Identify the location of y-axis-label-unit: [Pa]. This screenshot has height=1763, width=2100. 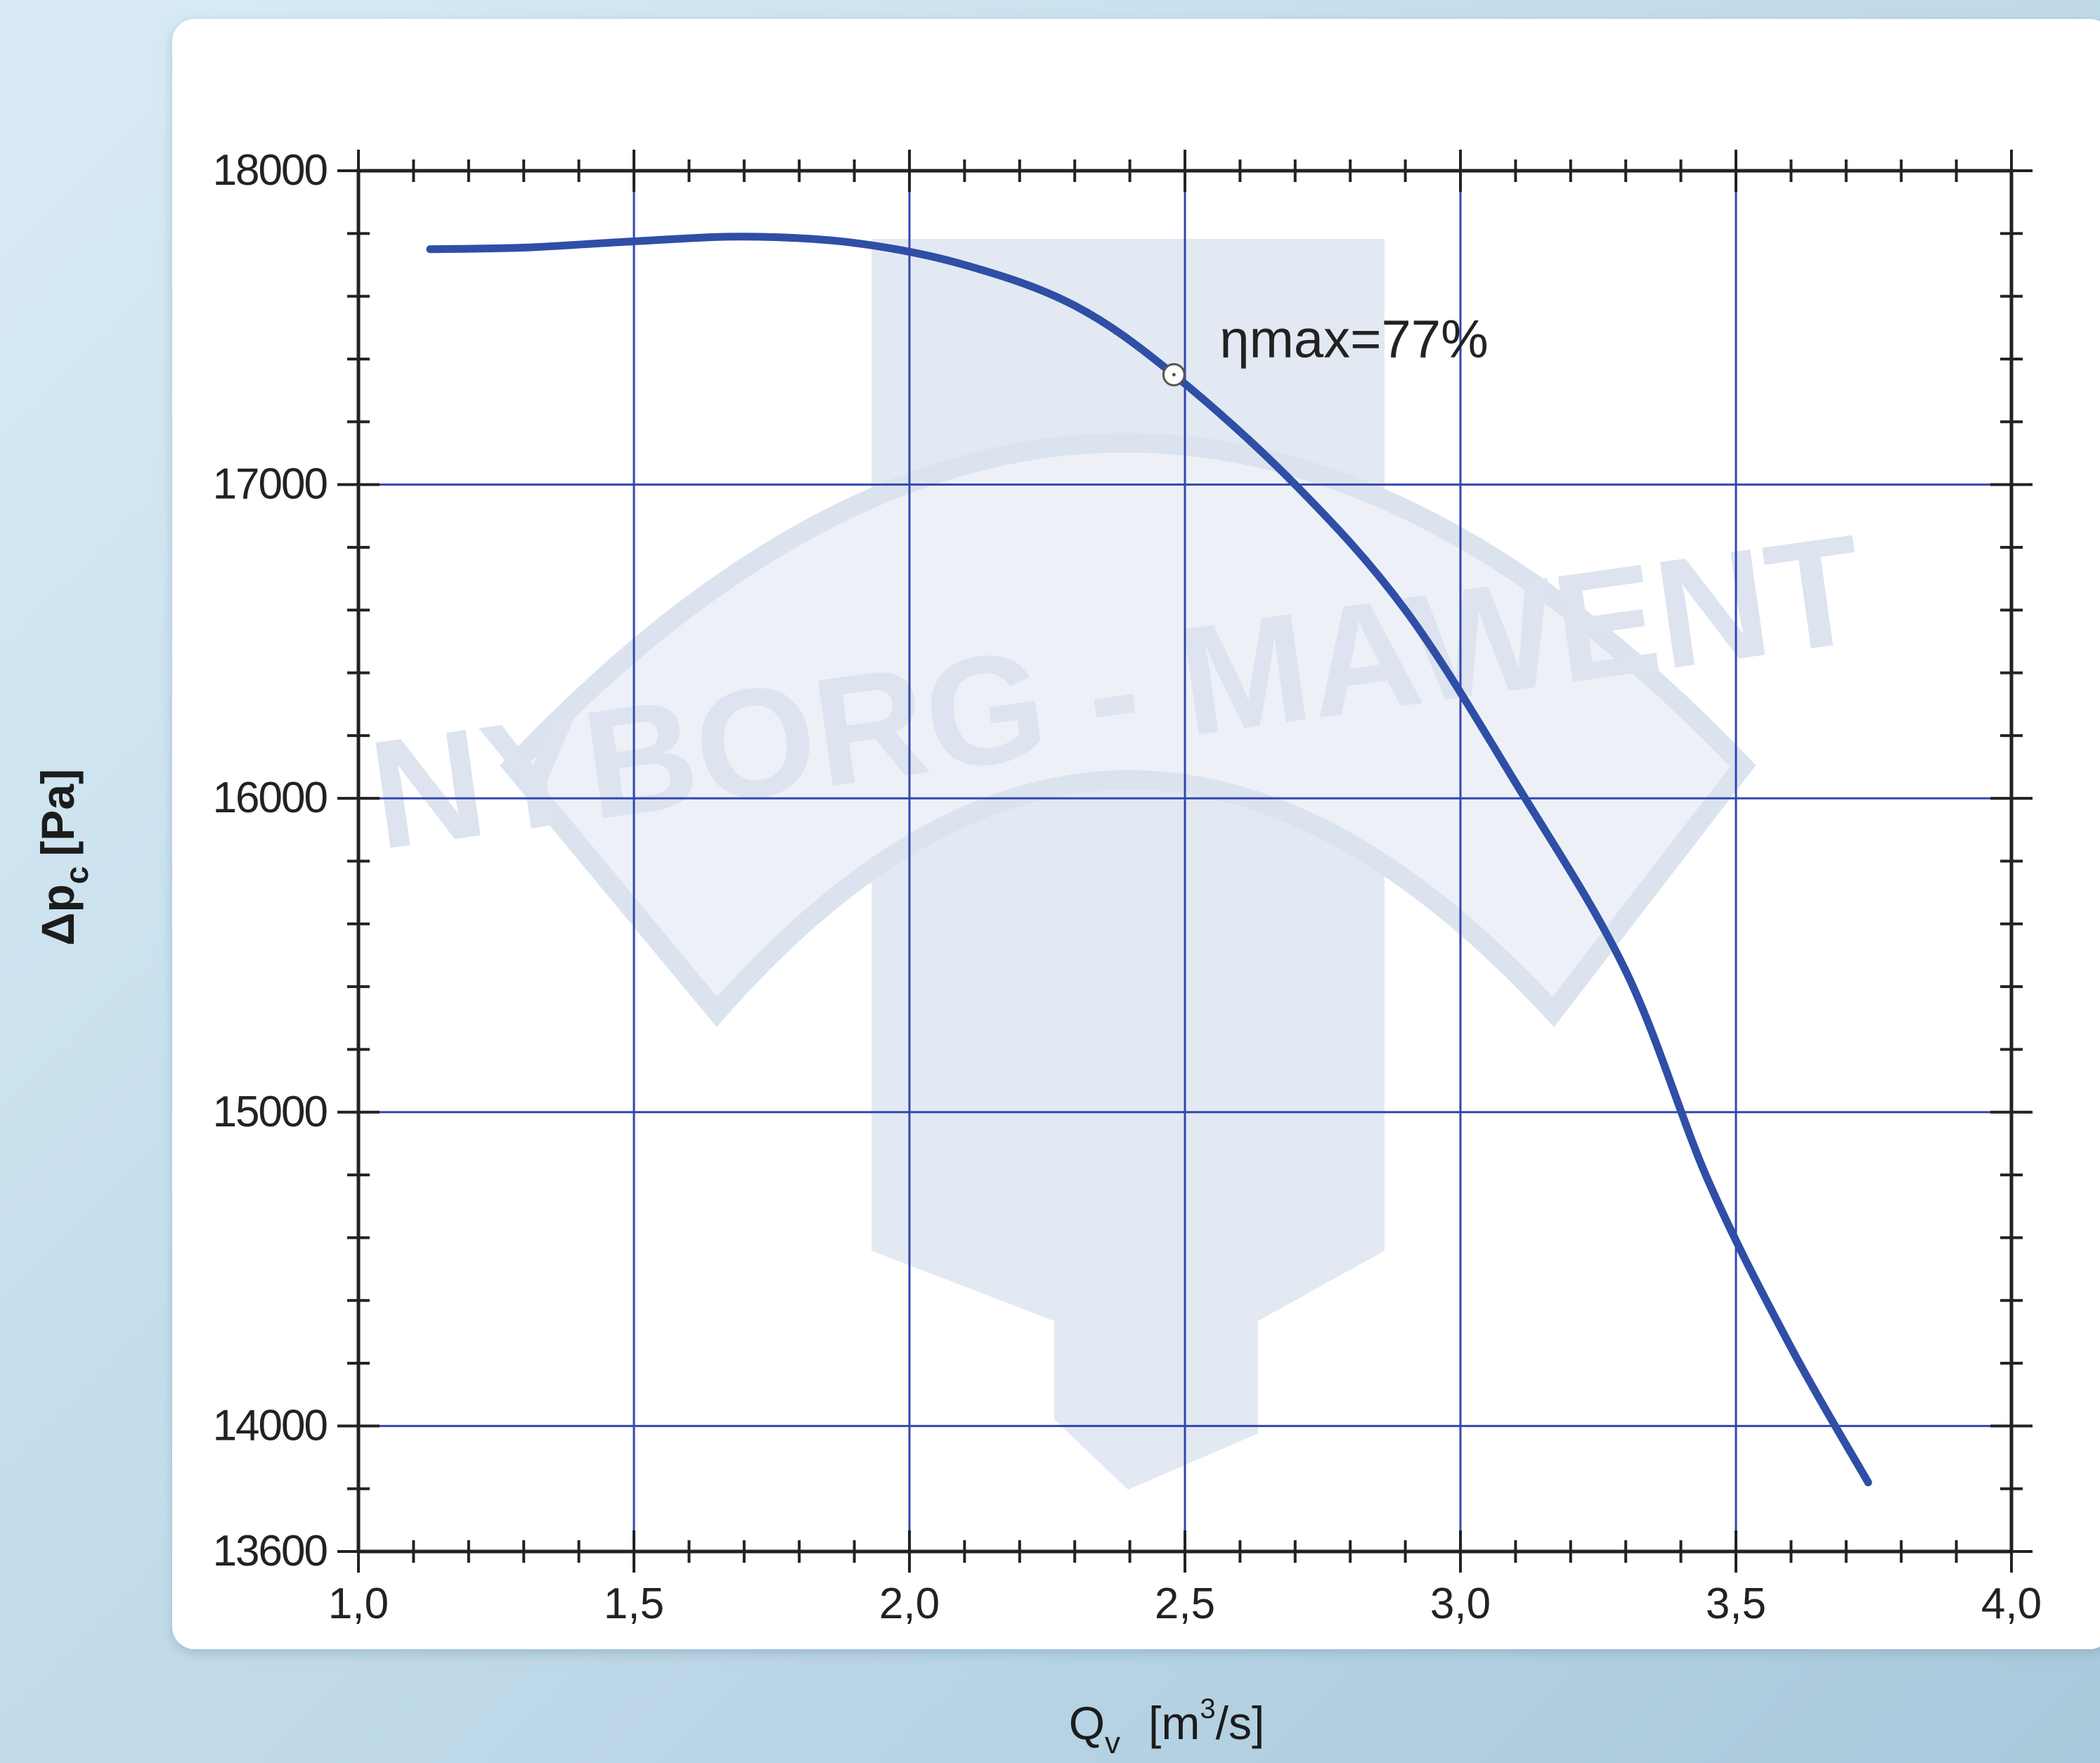
(58, 813).